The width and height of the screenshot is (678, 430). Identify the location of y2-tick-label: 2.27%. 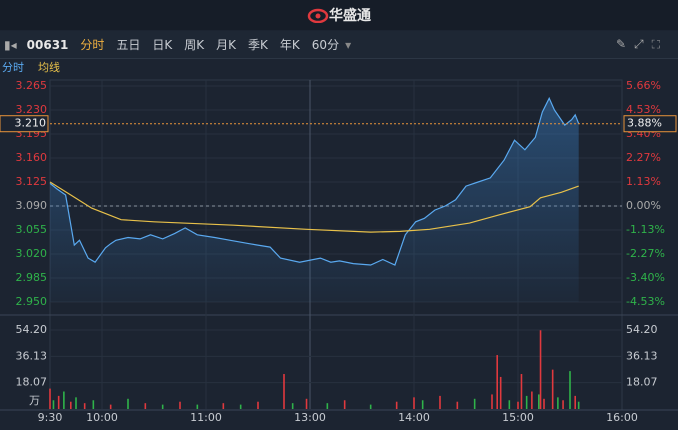
(643, 157).